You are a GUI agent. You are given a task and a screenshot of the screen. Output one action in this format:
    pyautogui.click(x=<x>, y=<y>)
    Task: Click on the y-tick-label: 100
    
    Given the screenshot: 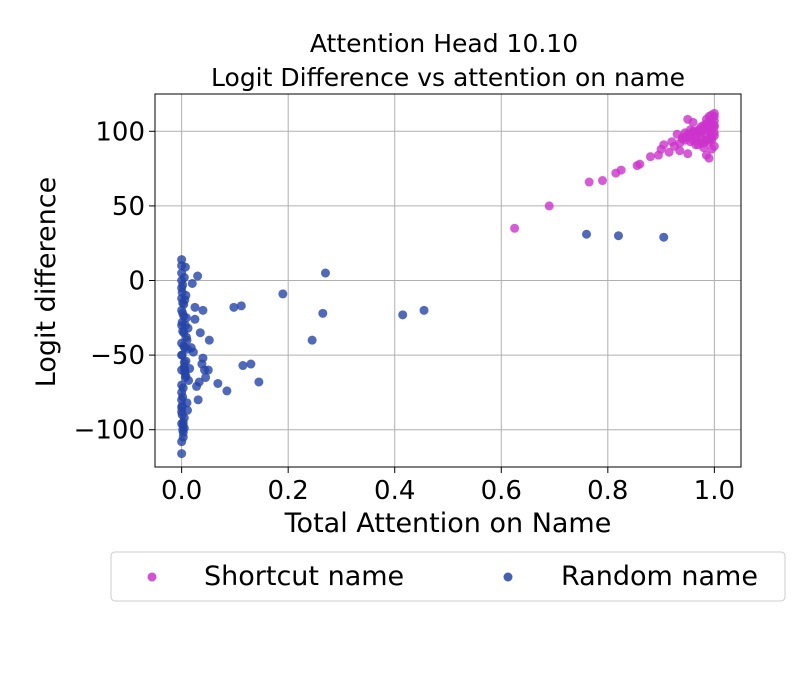 What is the action you would take?
    pyautogui.click(x=120, y=132)
    